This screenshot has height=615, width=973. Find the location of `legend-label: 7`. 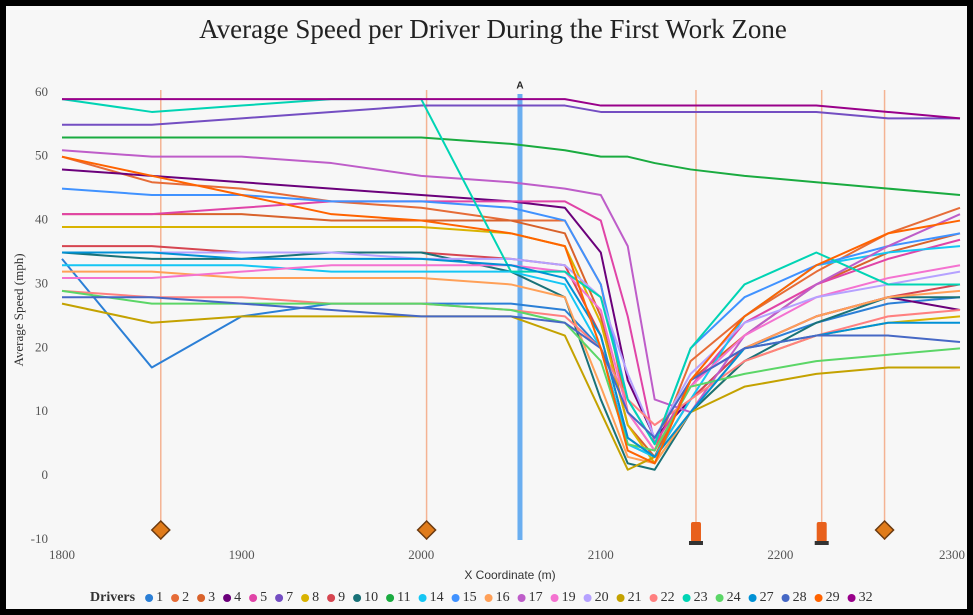

legend-label: 7 is located at coordinates (289, 597).